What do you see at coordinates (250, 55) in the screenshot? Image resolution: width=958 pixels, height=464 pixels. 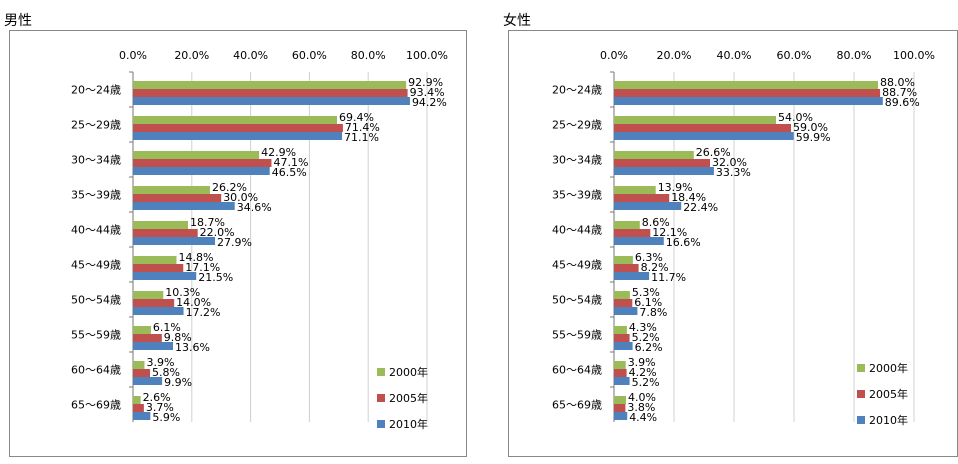 I see `male-x-tick-label: 40.0%` at bounding box center [250, 55].